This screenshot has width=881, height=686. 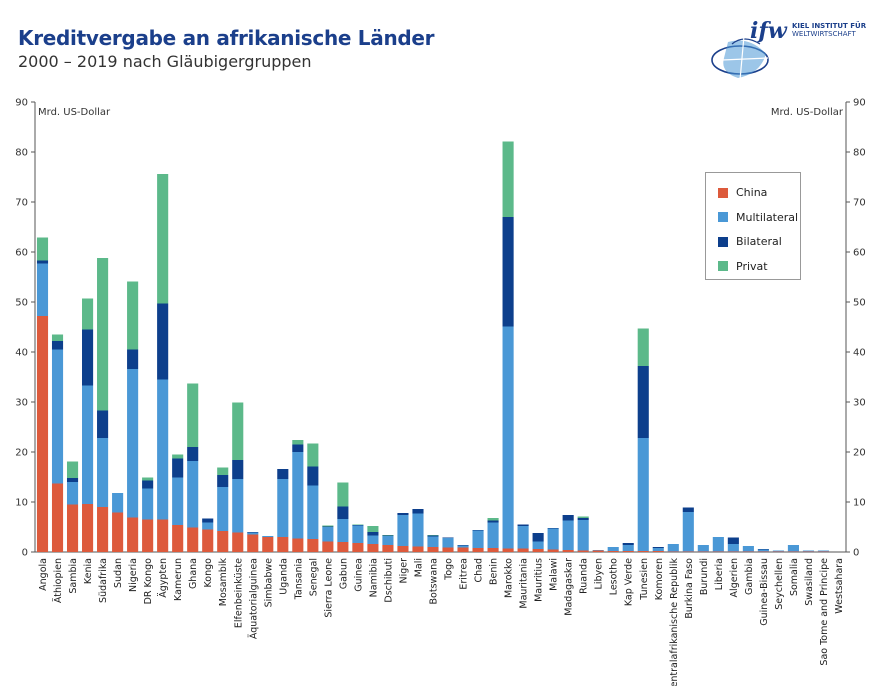 What do you see at coordinates (789, 49) in the screenshot?
I see `ifw-logo: ifw KIEL INSTITUT FÜR WELTWIRTSCHAFT` at bounding box center [789, 49].